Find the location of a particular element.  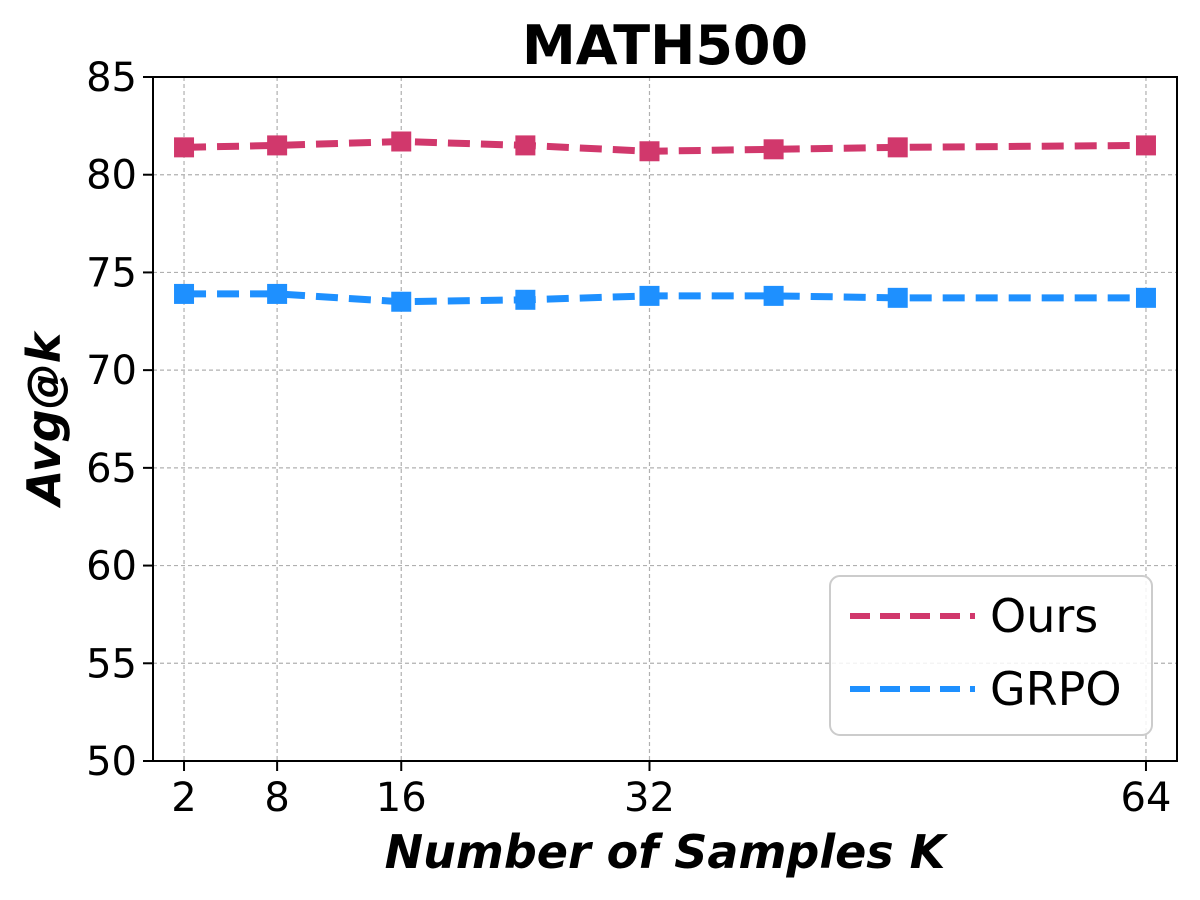

y-tick-label-55: 55 is located at coordinates (111, 664).